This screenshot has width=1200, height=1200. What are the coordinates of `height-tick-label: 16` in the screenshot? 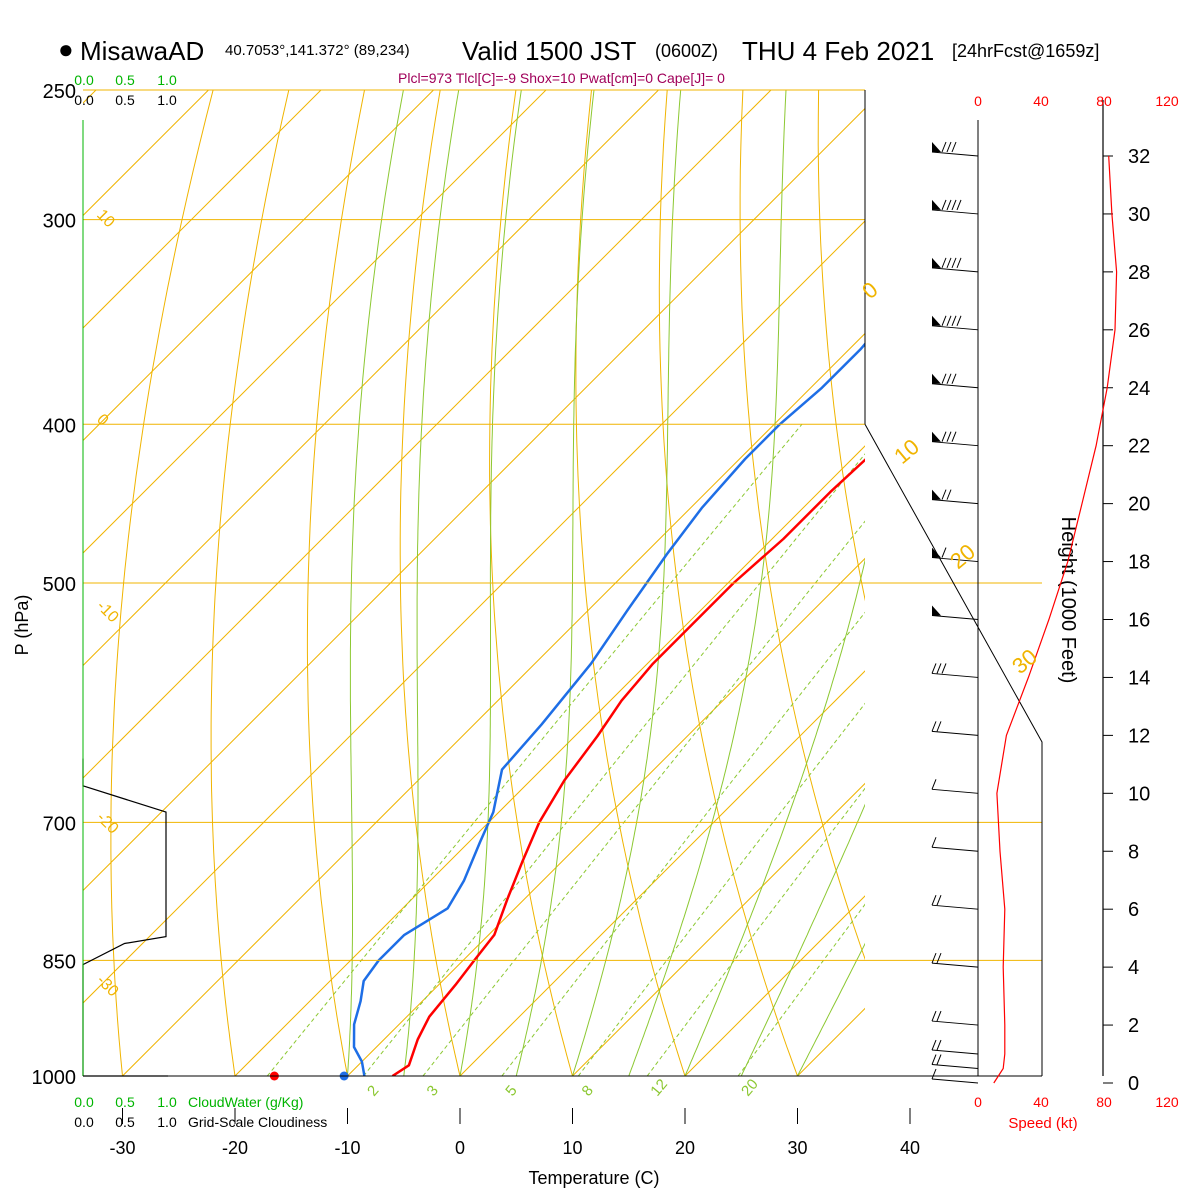 It's located at (1139, 621).